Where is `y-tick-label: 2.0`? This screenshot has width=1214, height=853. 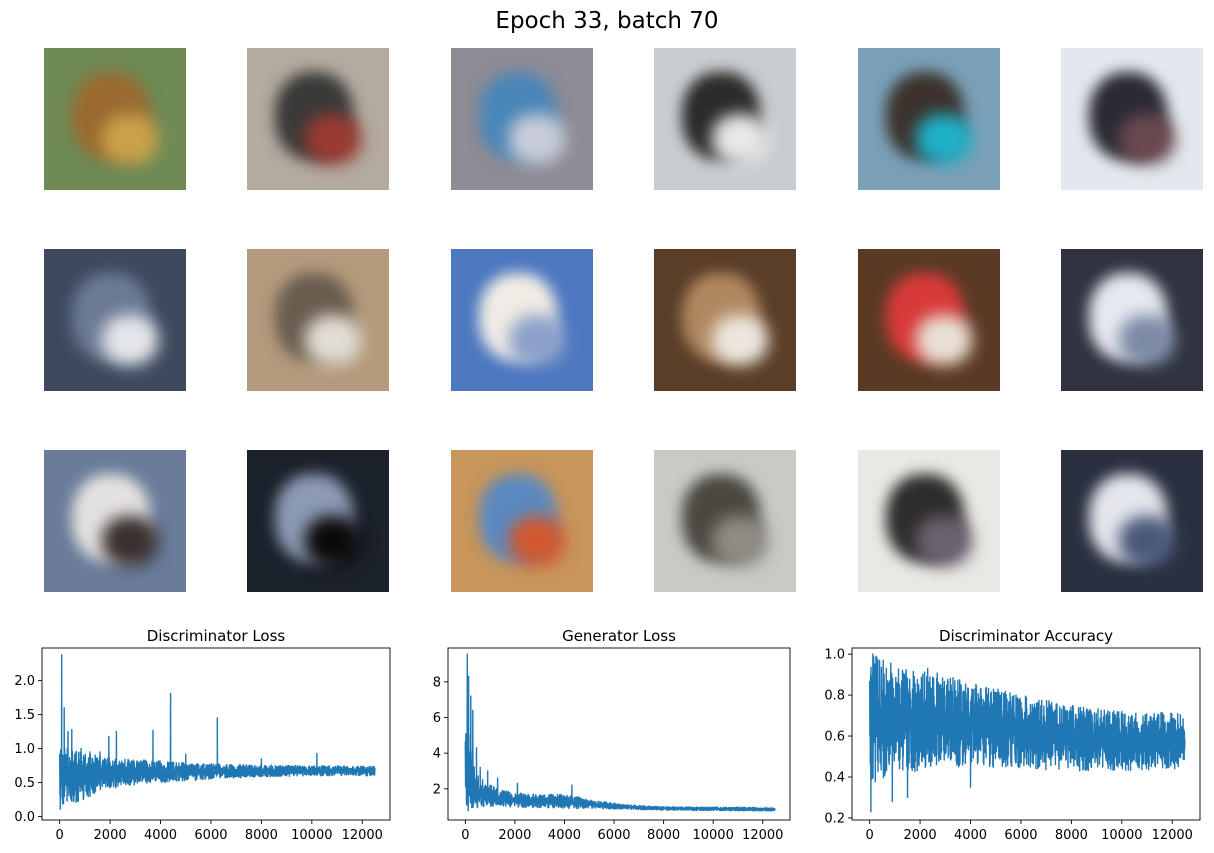 y-tick-label: 2.0 is located at coordinates (24, 681).